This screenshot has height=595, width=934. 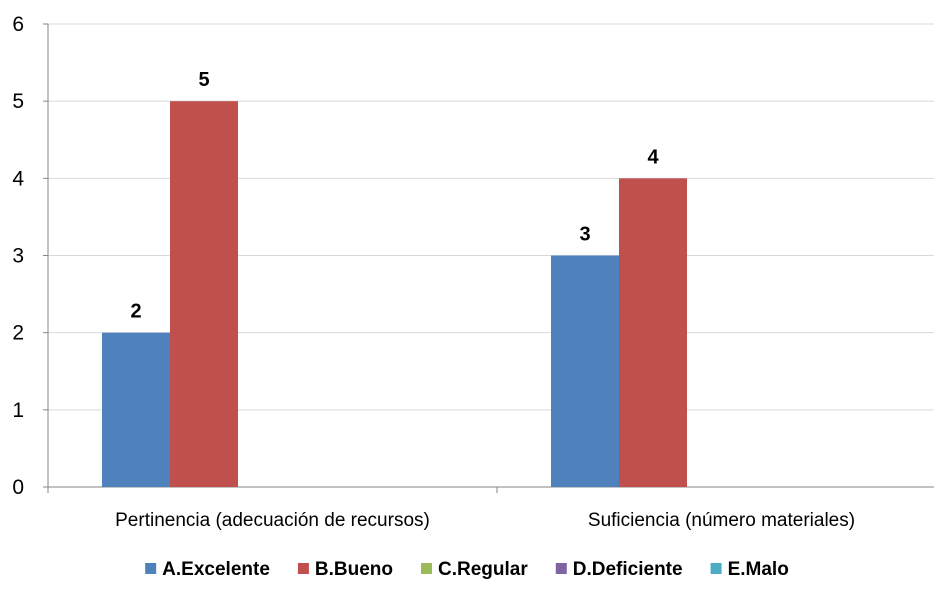 I want to click on x-category-label: Pertinencia (adecuación de recursos), so click(x=272, y=520).